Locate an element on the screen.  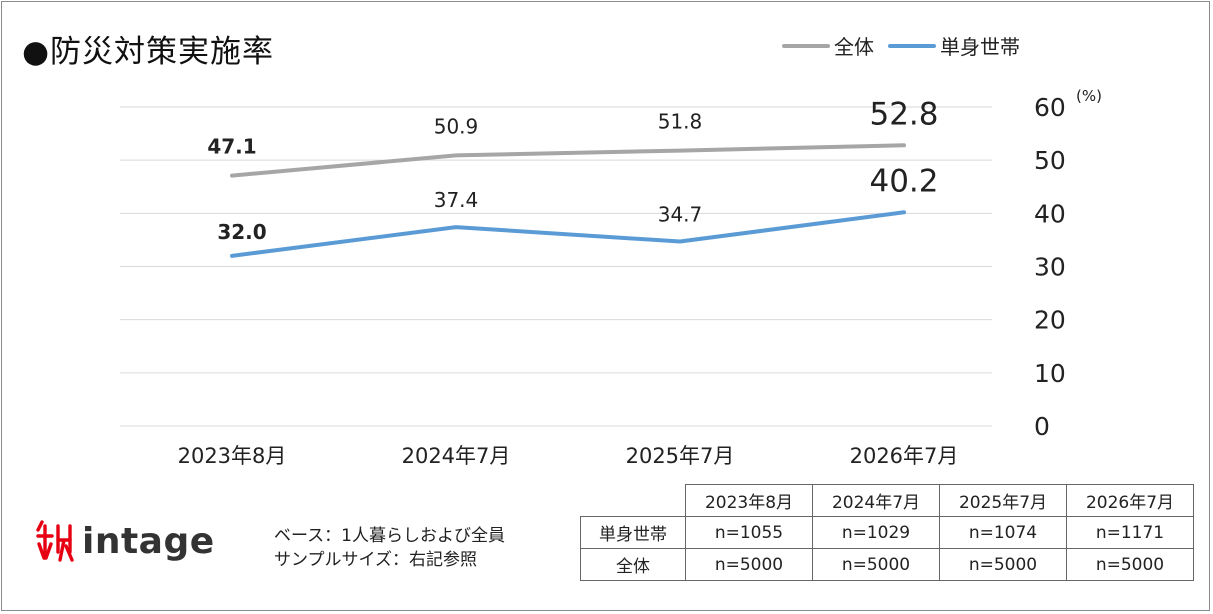
sample-table-header: 2023年8月 is located at coordinates (749, 500).